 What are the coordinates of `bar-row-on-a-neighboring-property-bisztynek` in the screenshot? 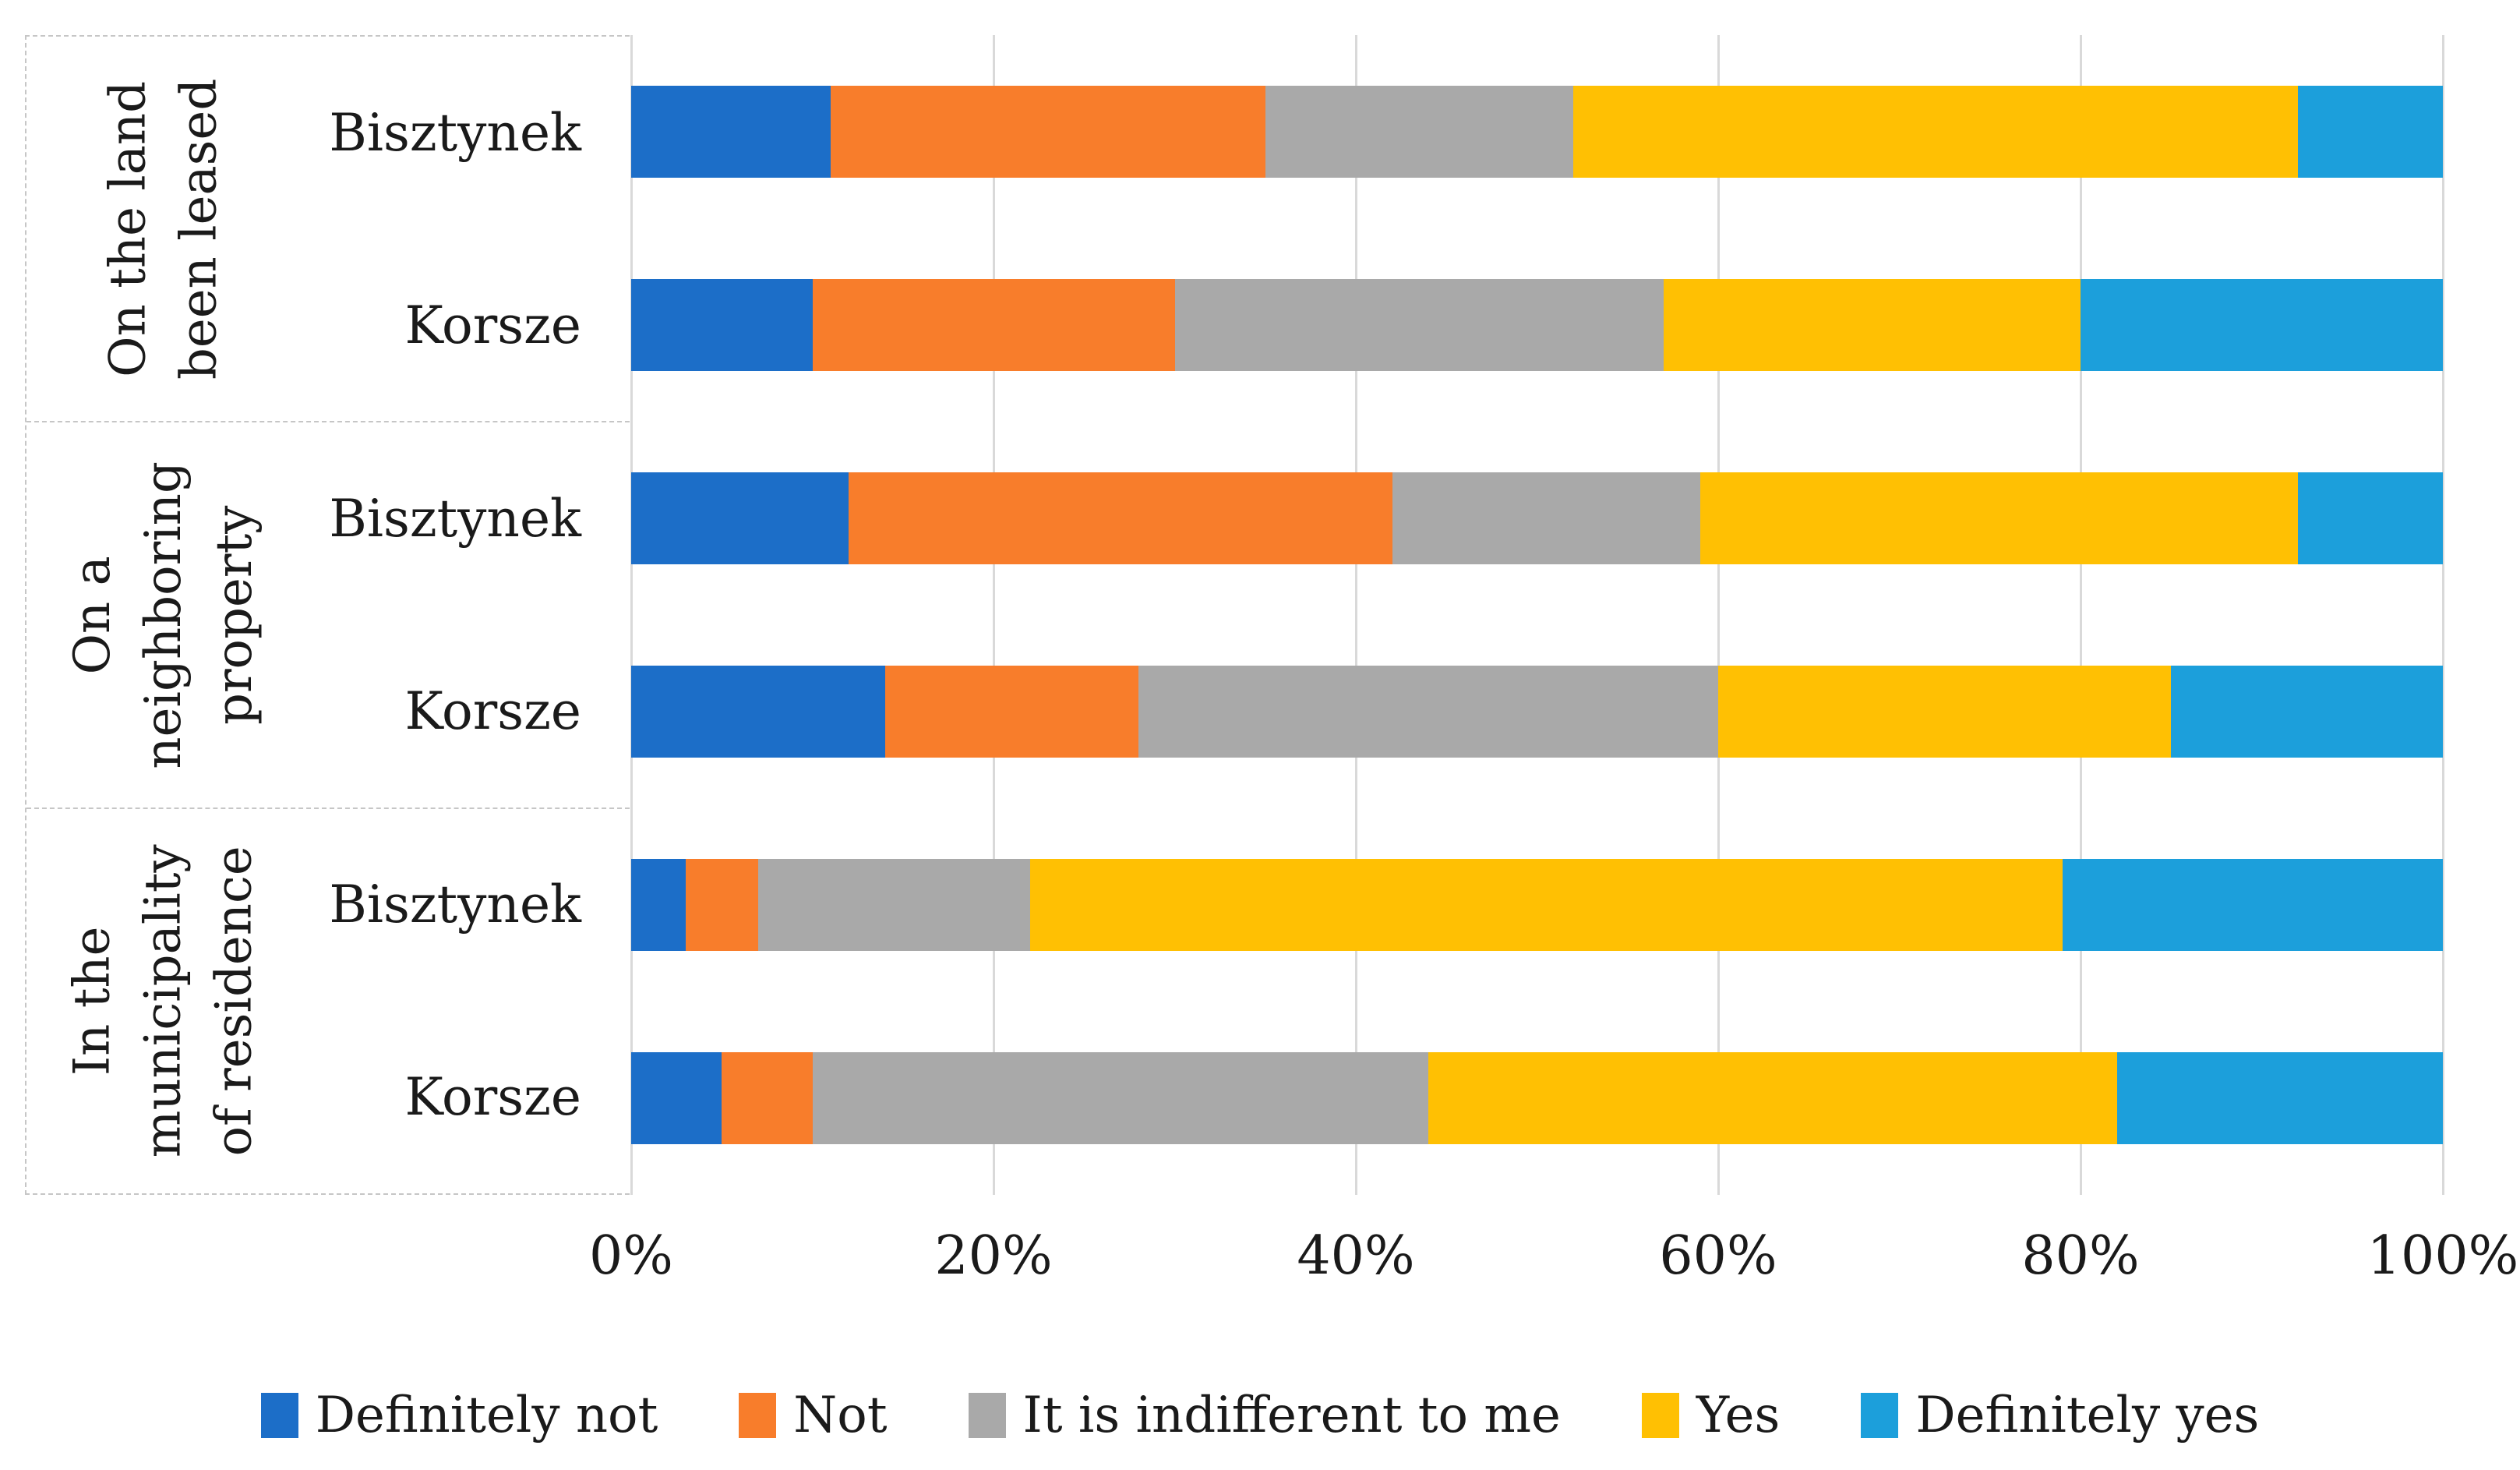 It's located at (1537, 518).